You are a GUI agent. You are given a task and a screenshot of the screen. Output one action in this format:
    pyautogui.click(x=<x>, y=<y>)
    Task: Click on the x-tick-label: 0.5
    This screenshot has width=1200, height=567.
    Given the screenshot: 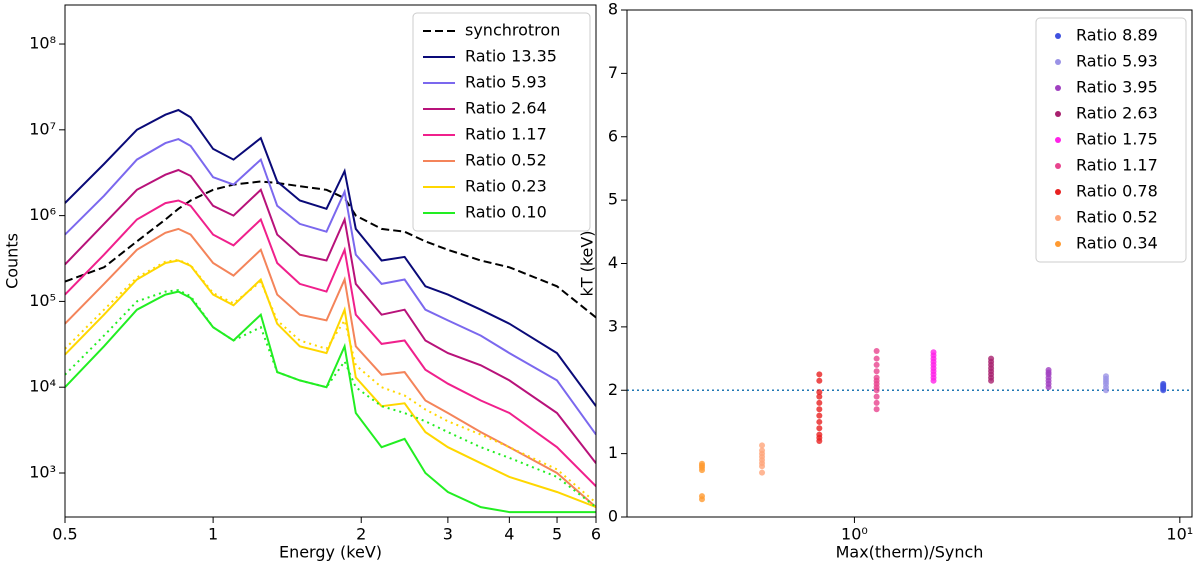 What is the action you would take?
    pyautogui.click(x=64, y=534)
    